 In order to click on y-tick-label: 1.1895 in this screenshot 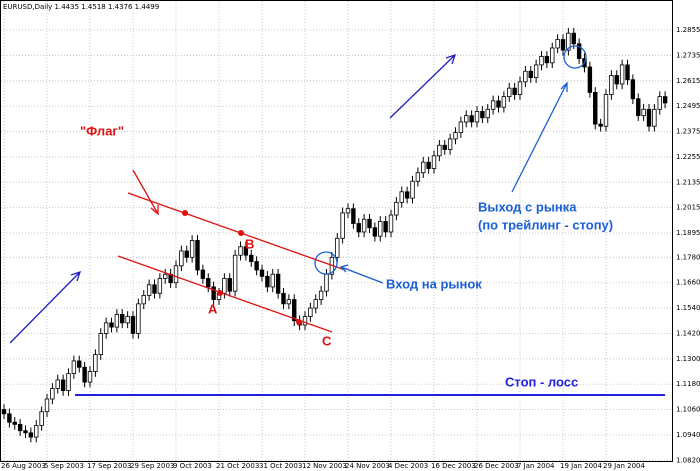, I will do `click(688, 233)`.